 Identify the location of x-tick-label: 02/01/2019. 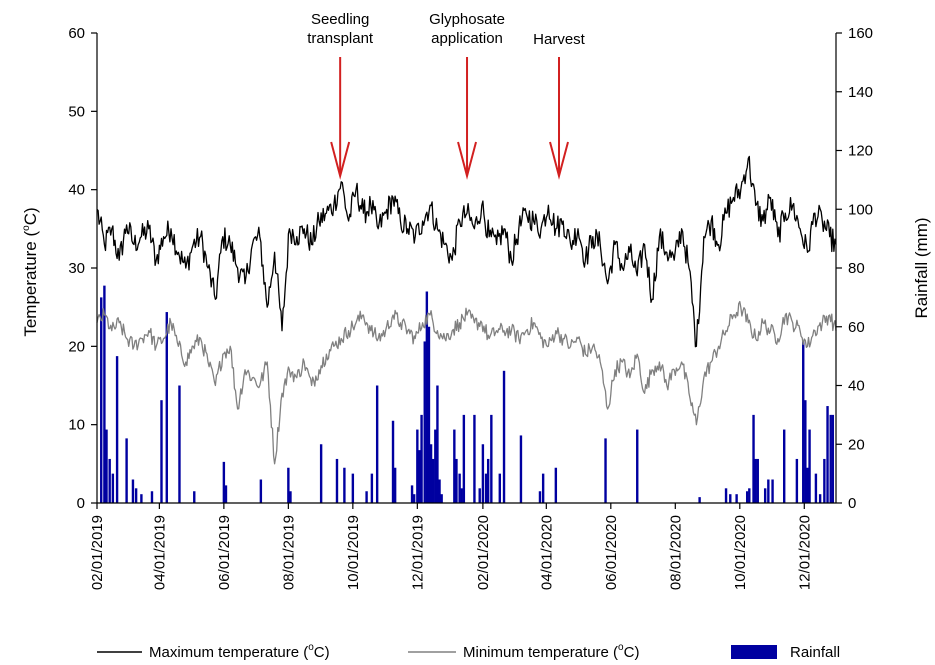
(97, 552).